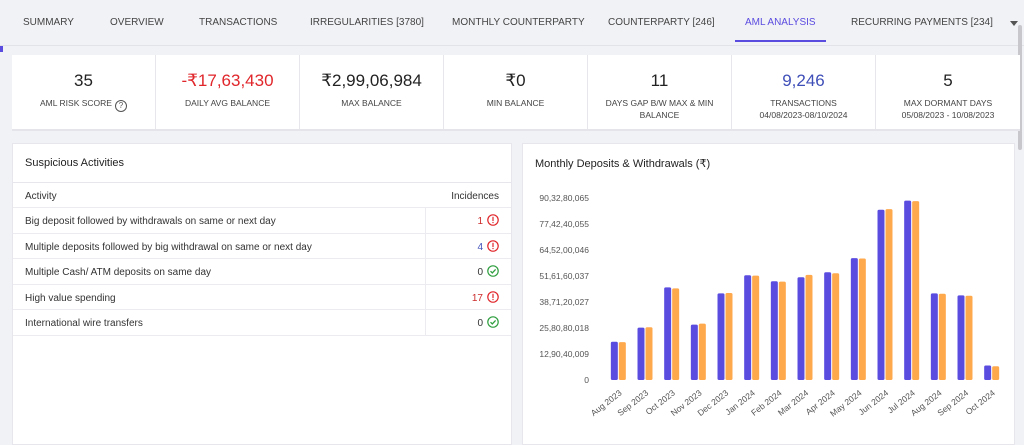 This screenshot has width=1024, height=445. I want to click on column-header-cell: Incidences, so click(468, 195).